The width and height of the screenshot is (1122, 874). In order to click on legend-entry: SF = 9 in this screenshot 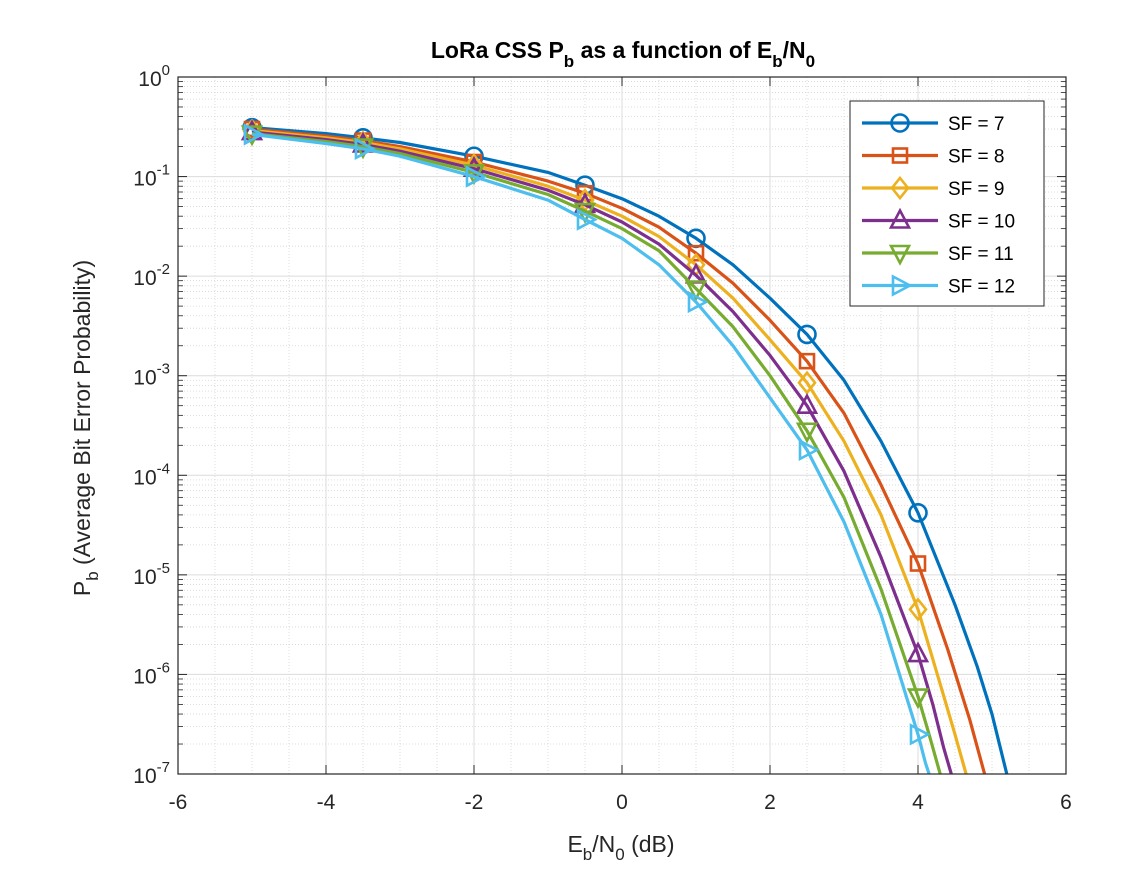, I will do `click(933, 188)`.